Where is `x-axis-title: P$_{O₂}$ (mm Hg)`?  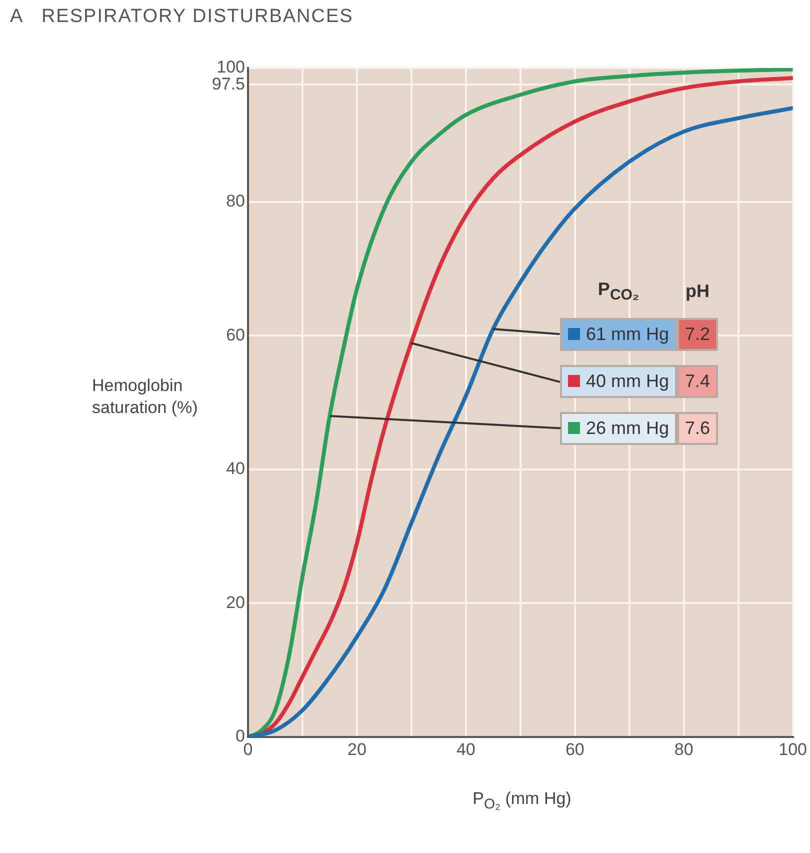 x-axis-title: P$_{O₂}$ (mm Hg) is located at coordinates (522, 801).